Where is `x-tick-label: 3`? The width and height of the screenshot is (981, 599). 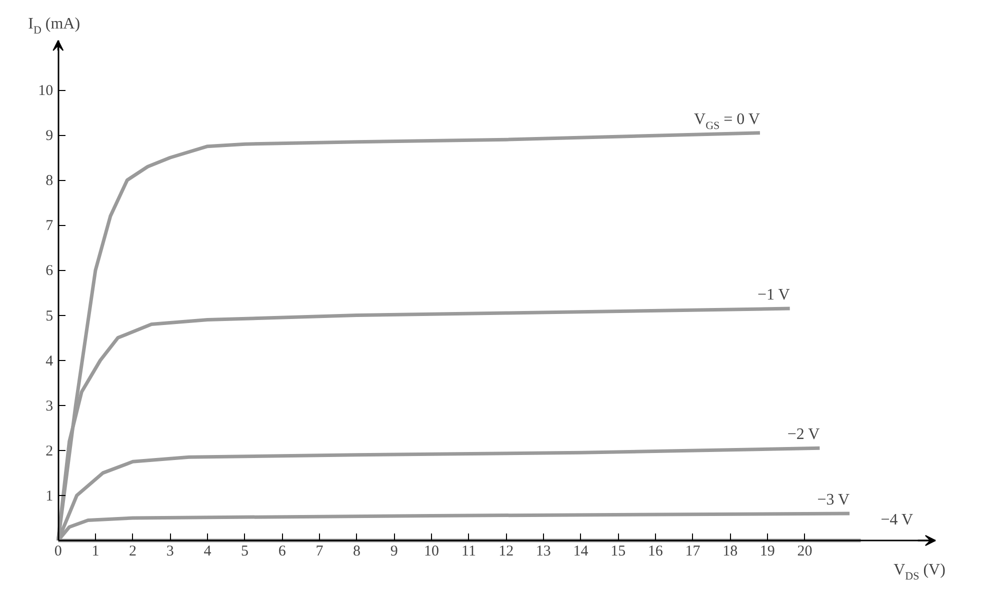
x-tick-label: 3 is located at coordinates (170, 552).